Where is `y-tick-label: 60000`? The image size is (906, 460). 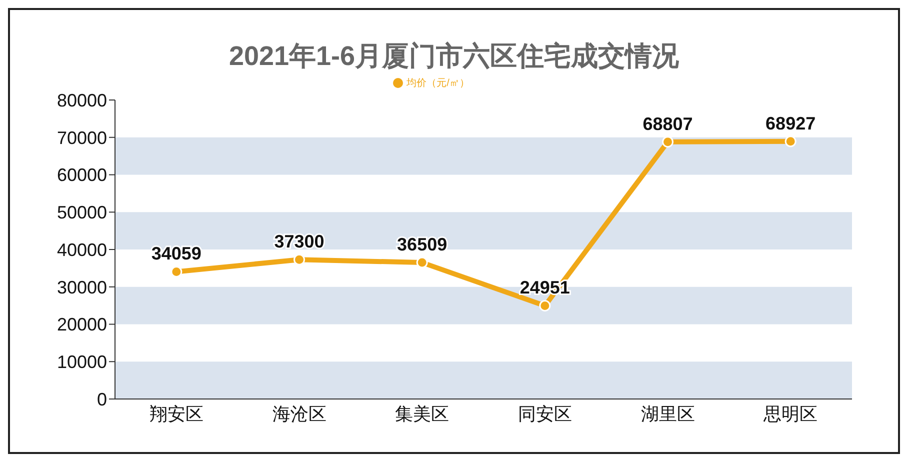
y-tick-label: 60000 is located at coordinates (81, 175).